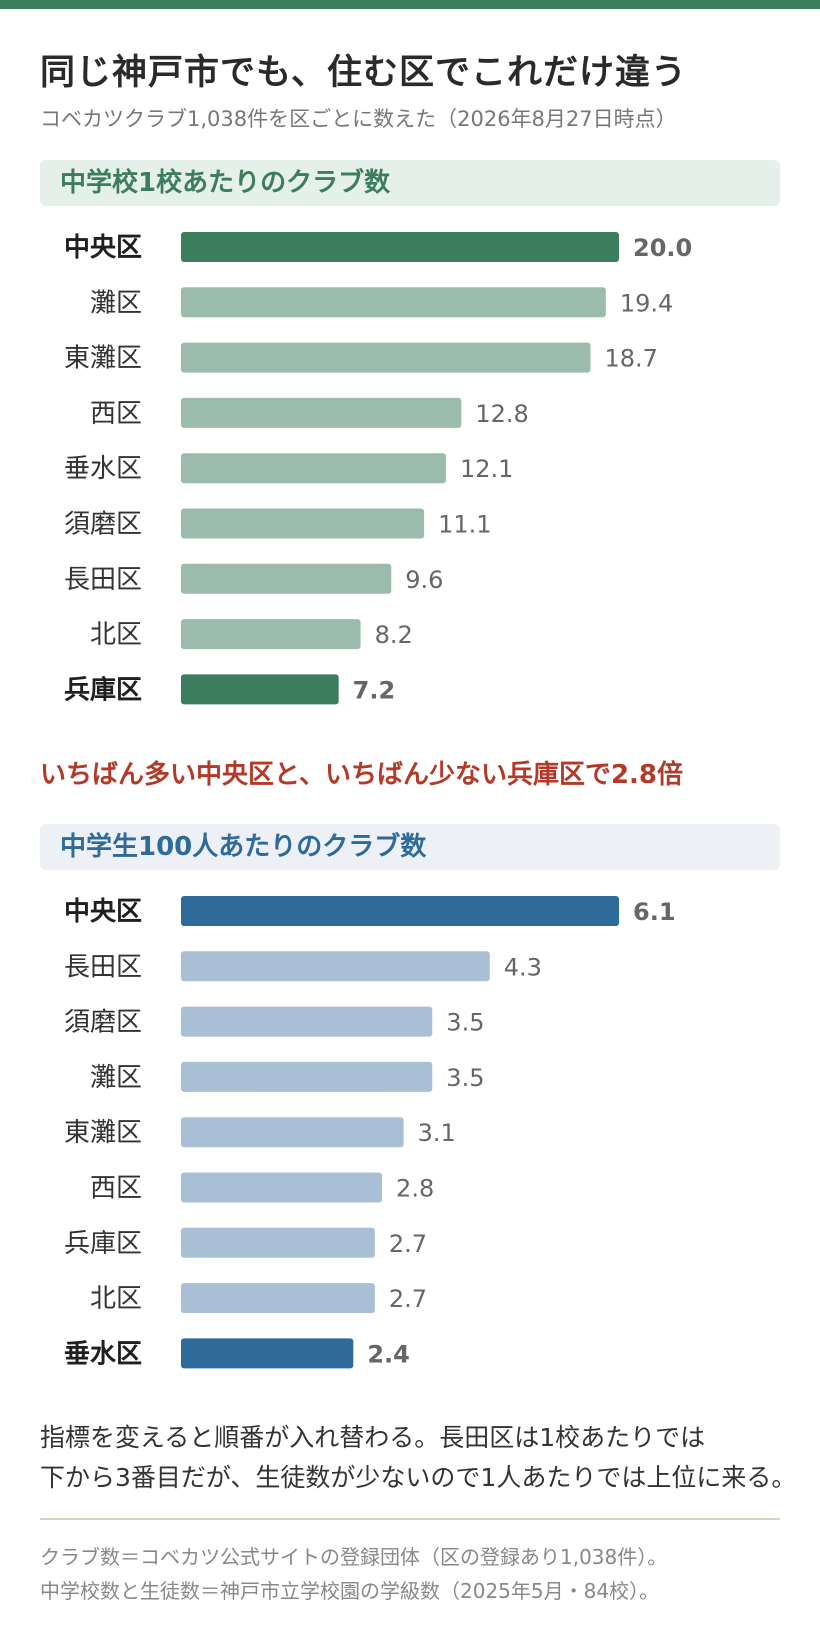 The height and width of the screenshot is (1646, 820). Describe the element at coordinates (373, 1437) in the screenshot. I see `note-line-1: 指標を変えると順番が入れ替わる。長田区は1校あたりでは` at that location.